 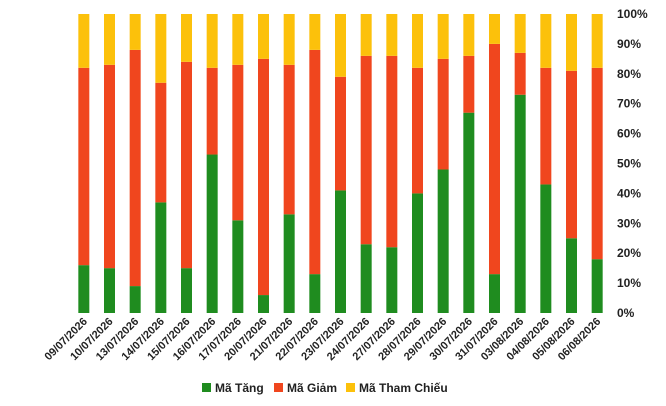 What do you see at coordinates (403, 388) in the screenshot?
I see `legend-label: Mã Tham Chiếu` at bounding box center [403, 388].